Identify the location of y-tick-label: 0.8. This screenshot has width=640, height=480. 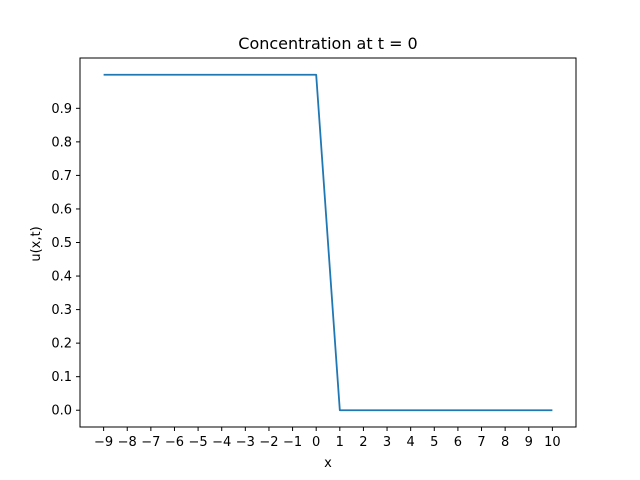
(61, 142).